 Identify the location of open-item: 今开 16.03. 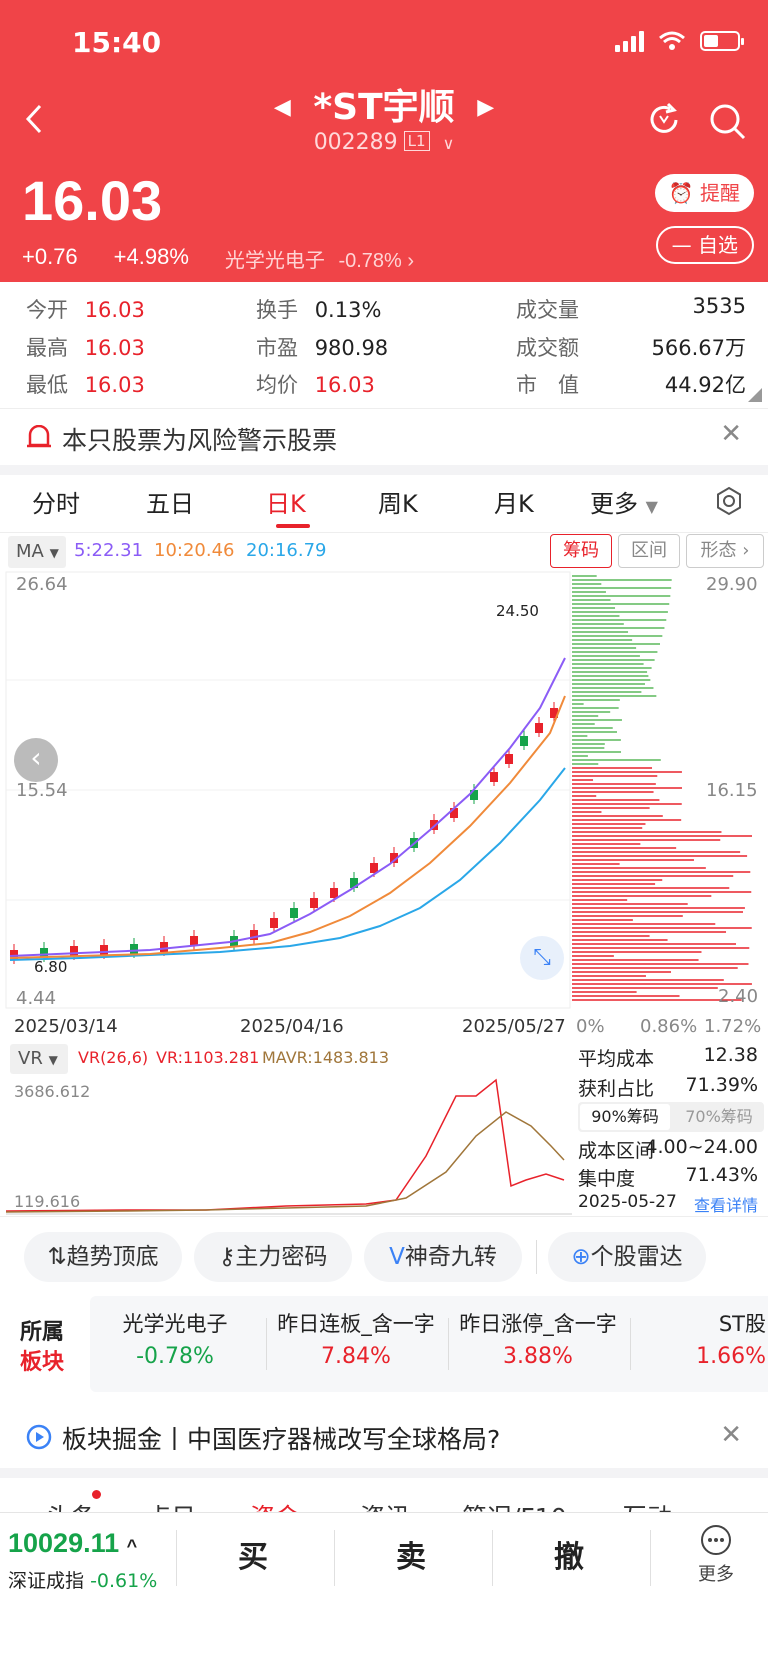
(85, 309).